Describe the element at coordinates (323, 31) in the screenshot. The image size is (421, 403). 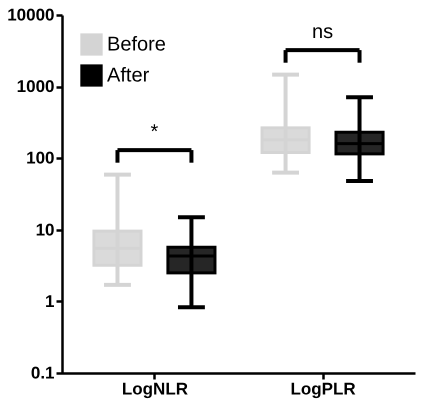
I see `annotation: ns` at that location.